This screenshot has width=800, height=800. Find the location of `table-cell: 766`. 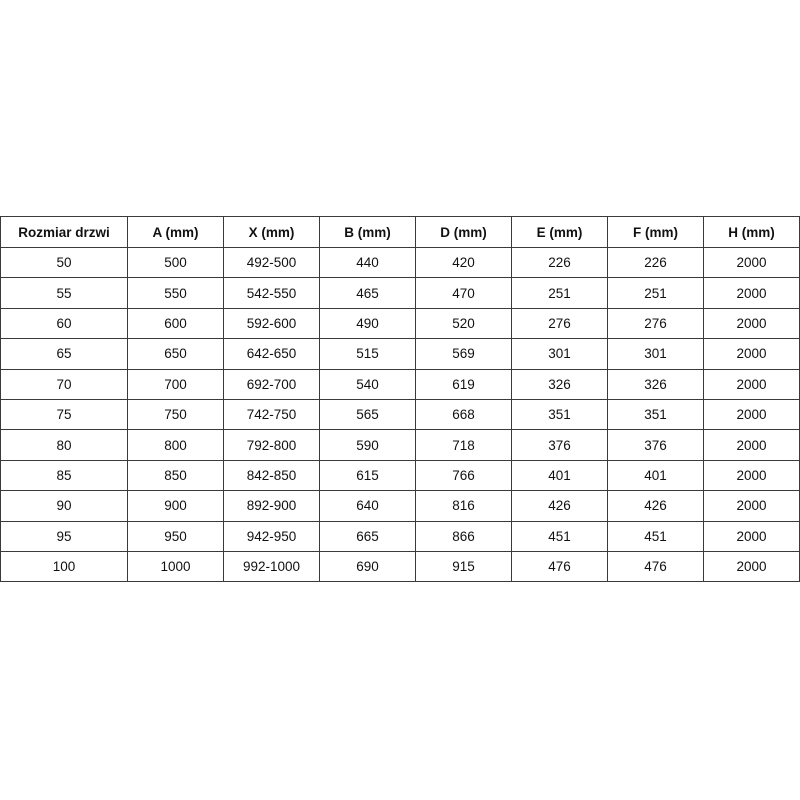

table-cell: 766 is located at coordinates (463, 475).